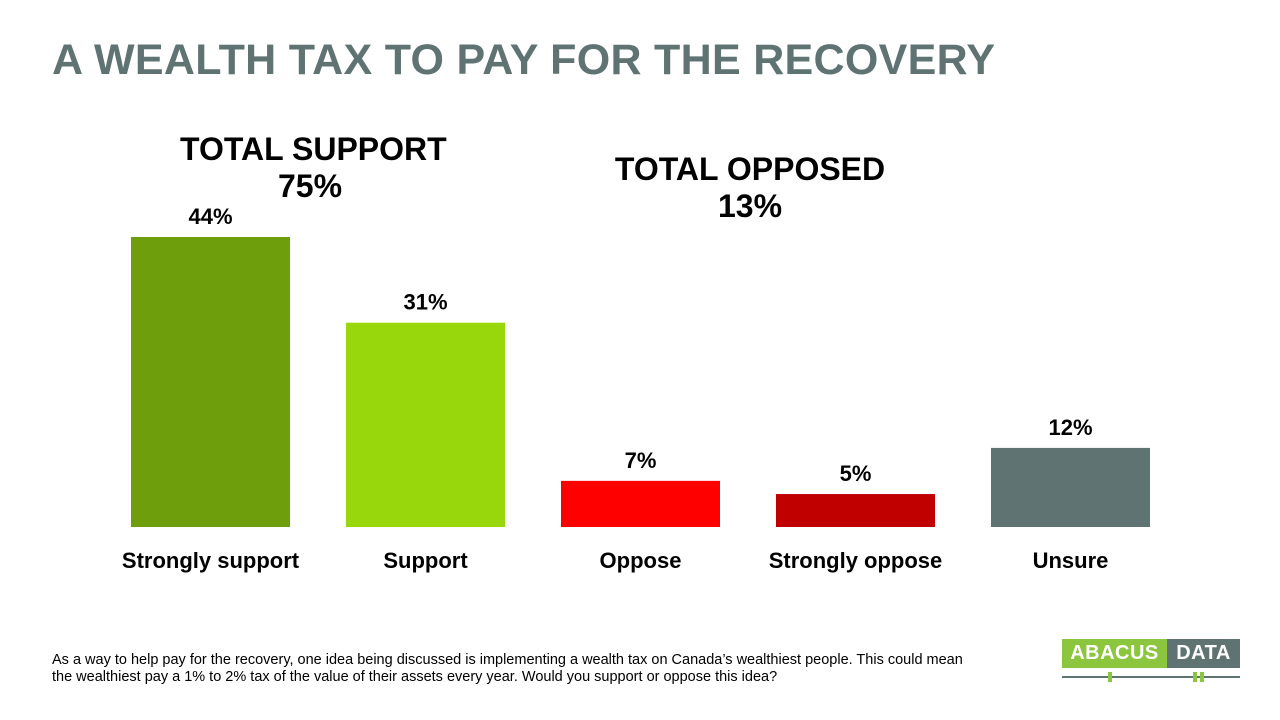 The image size is (1280, 720). Describe the element at coordinates (210, 382) in the screenshot. I see `bar-strongly-support` at that location.